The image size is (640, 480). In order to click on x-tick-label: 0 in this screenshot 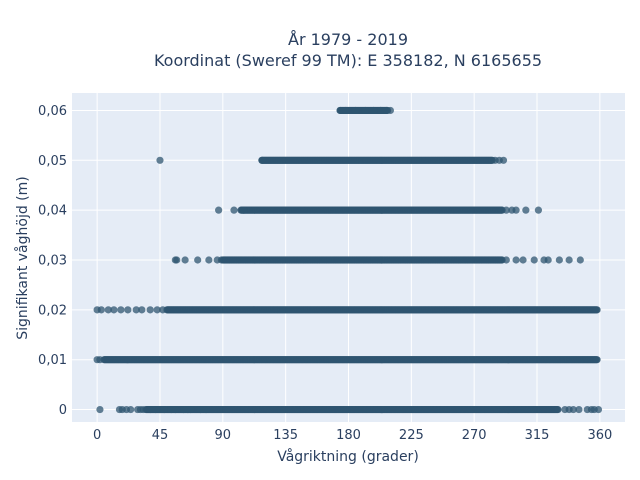, I will do `click(97, 435)`.